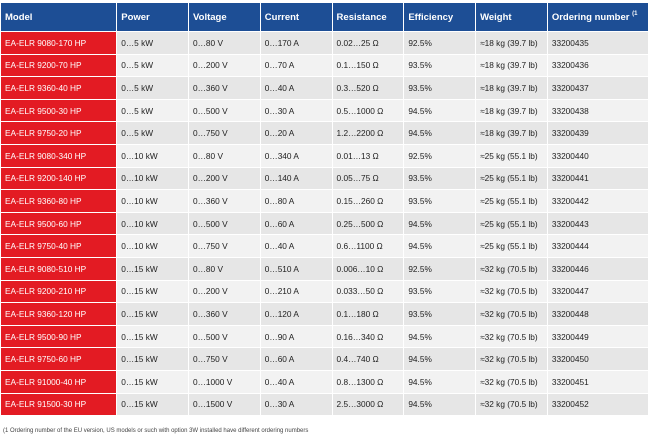 The height and width of the screenshot is (441, 649). What do you see at coordinates (59, 246) in the screenshot?
I see `cell-model: EA-ELR 9750-40 HP` at bounding box center [59, 246].